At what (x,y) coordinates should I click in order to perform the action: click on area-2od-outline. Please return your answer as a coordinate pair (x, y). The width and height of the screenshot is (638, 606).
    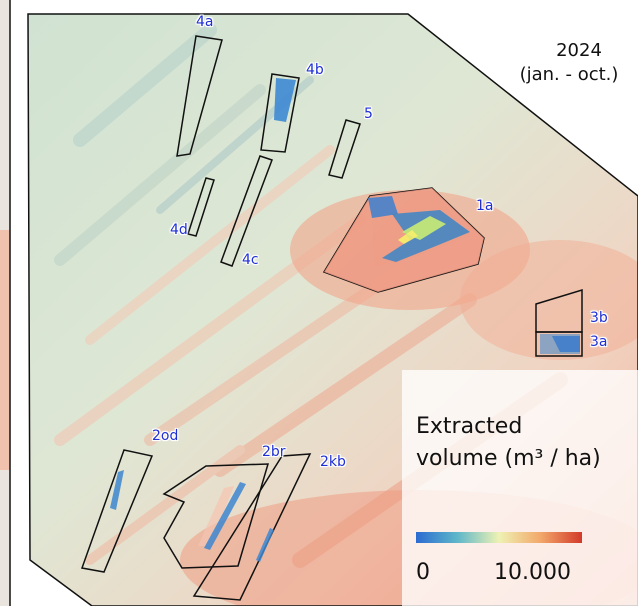
    Looking at the image, I should click on (117, 511).